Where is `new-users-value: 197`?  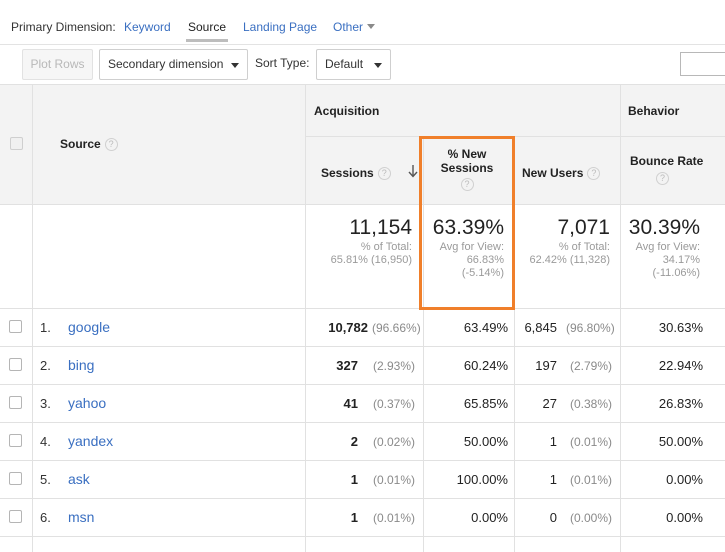 new-users-value: 197 is located at coordinates (546, 365).